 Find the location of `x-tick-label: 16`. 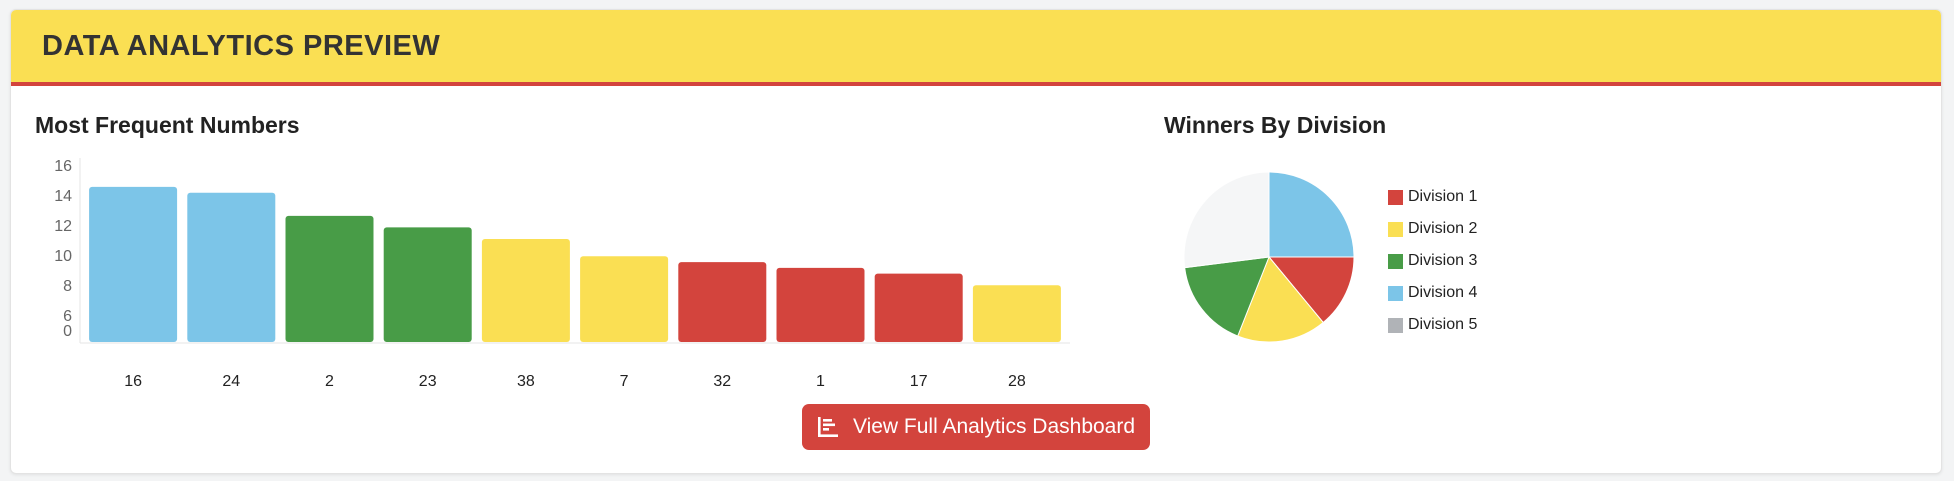

x-tick-label: 16 is located at coordinates (133, 381).